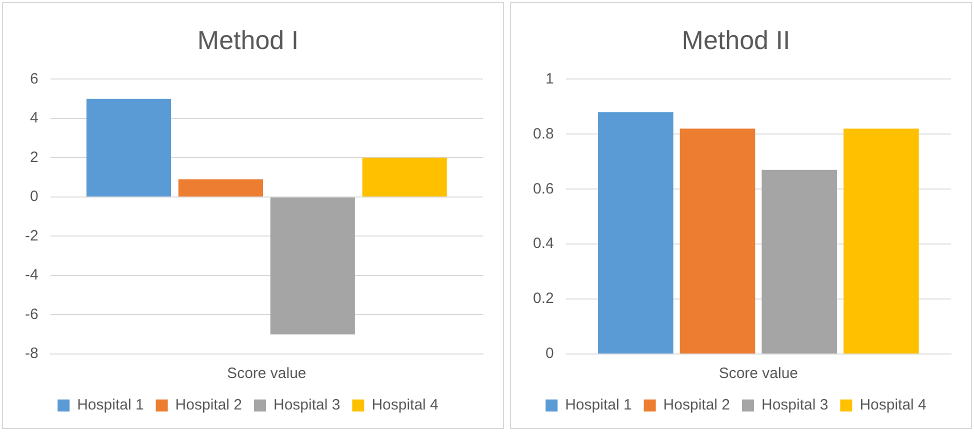 The width and height of the screenshot is (974, 433). I want to click on y-tick-label: 2, so click(34, 157).